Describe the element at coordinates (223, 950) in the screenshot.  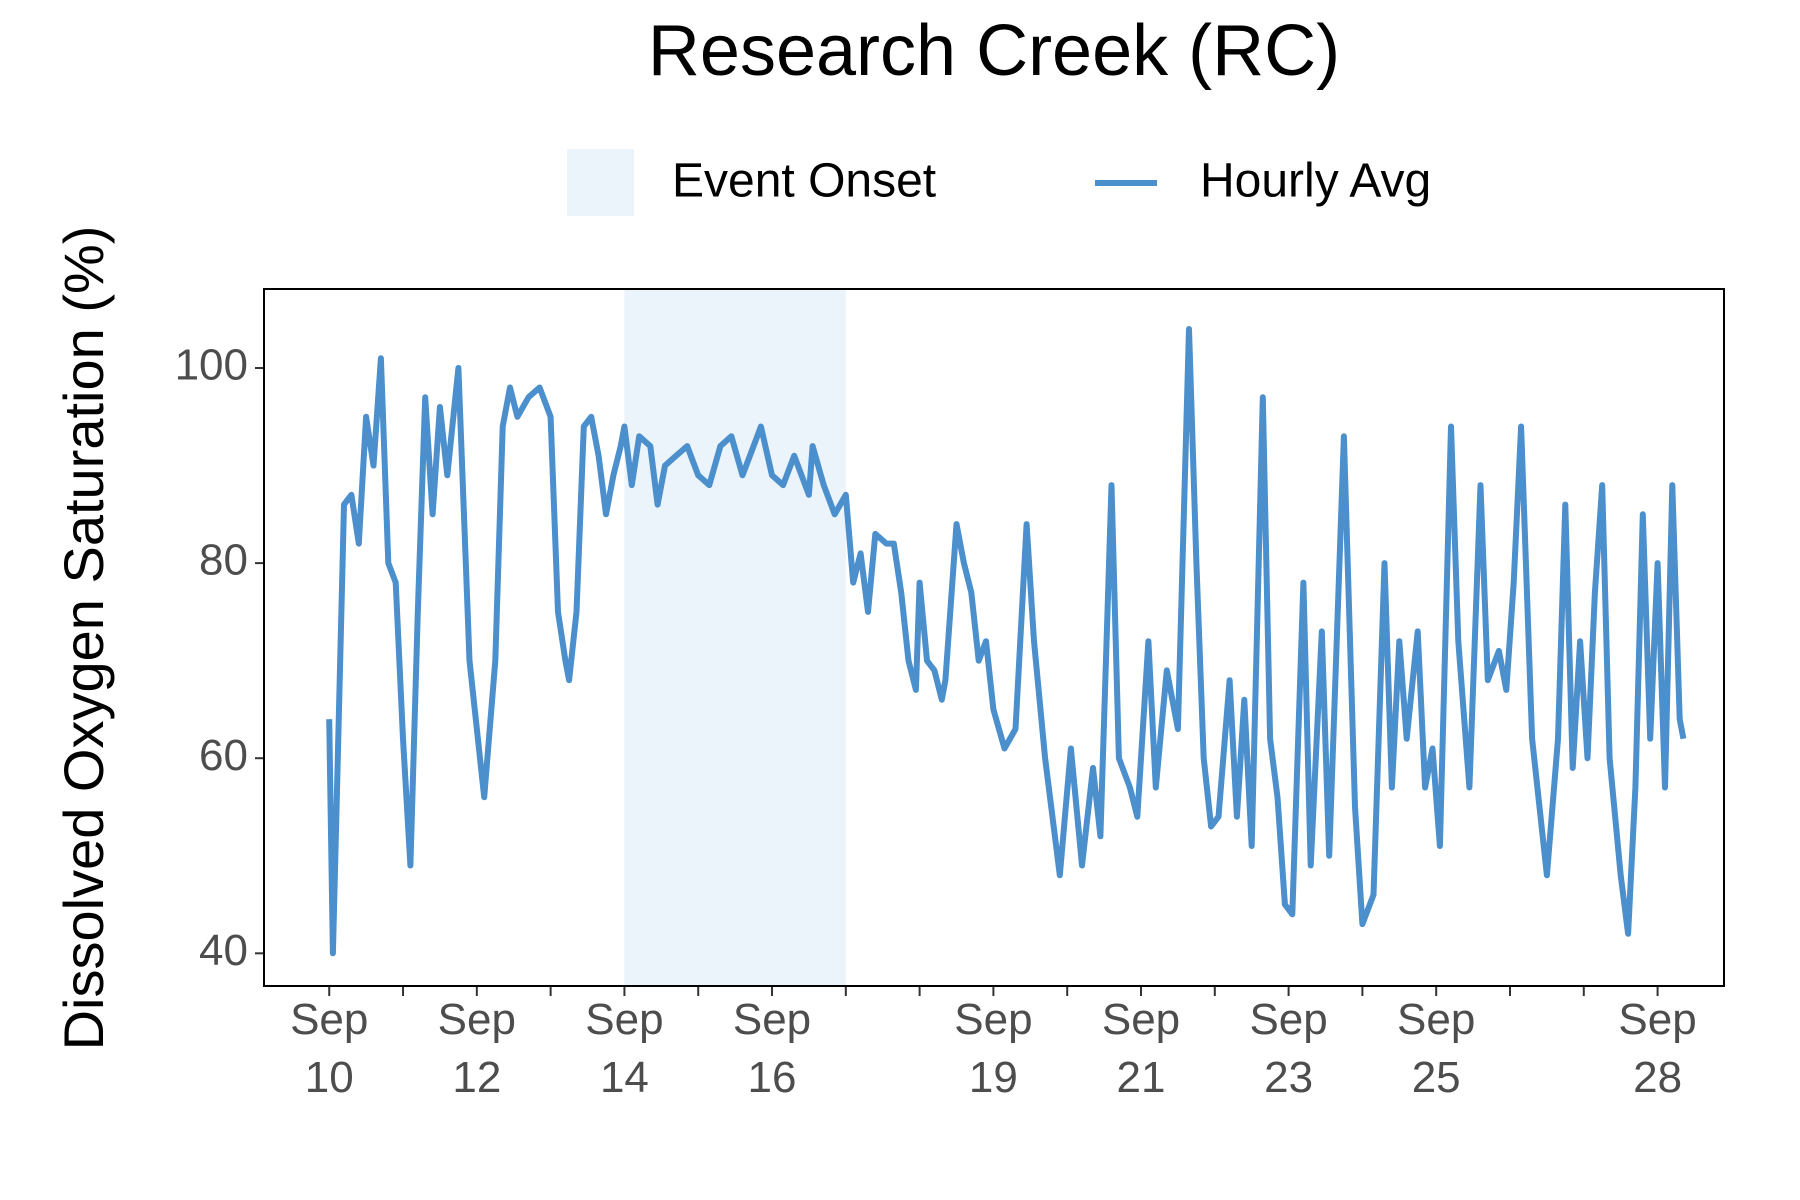
I see `y-tick-label: 40` at that location.